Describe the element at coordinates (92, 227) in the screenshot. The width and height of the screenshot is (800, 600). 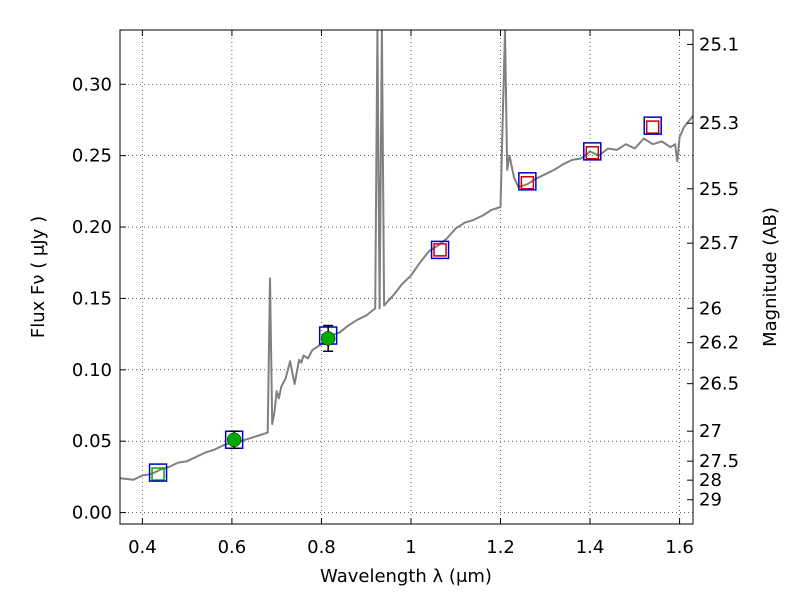
I see `y-tick-label: 0.20` at that location.